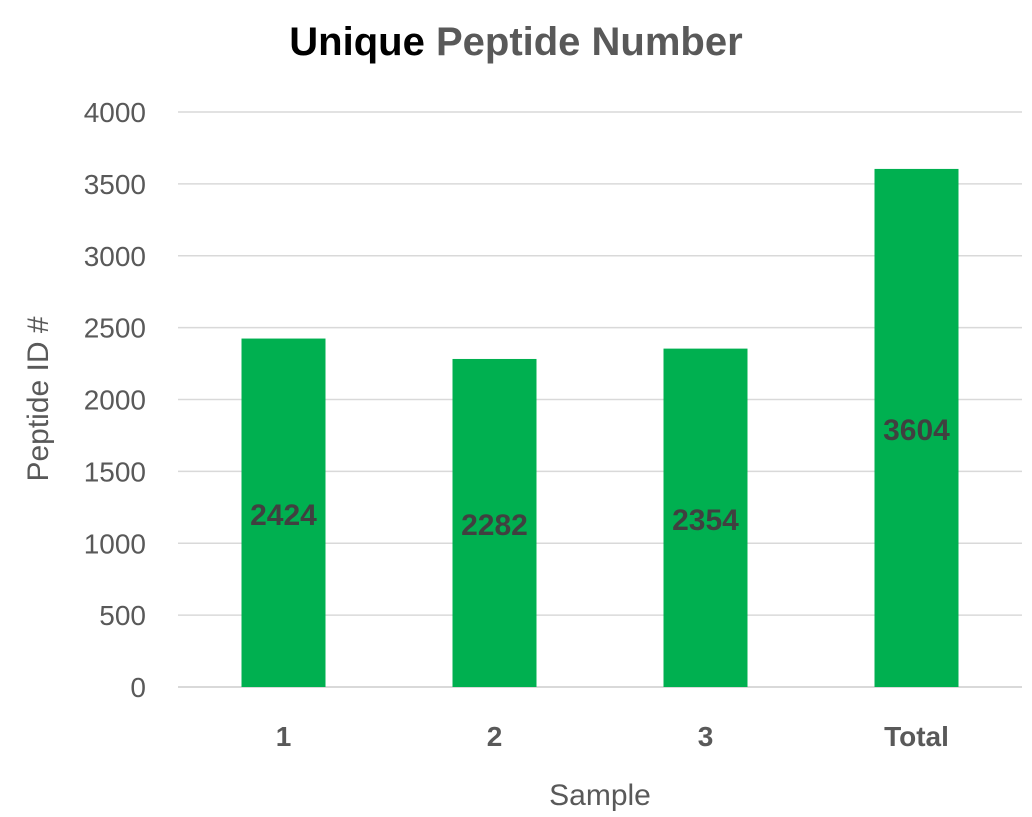 This screenshot has height=817, width=1032. What do you see at coordinates (600, 795) in the screenshot?
I see `x-axis-label: Sample` at bounding box center [600, 795].